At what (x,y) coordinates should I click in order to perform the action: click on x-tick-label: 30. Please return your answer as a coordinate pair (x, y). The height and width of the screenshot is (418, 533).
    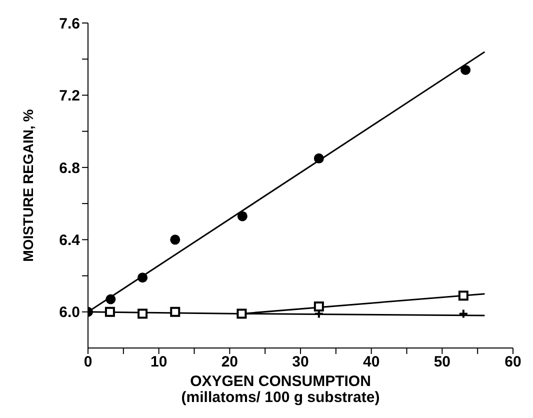
    Looking at the image, I should click on (300, 362).